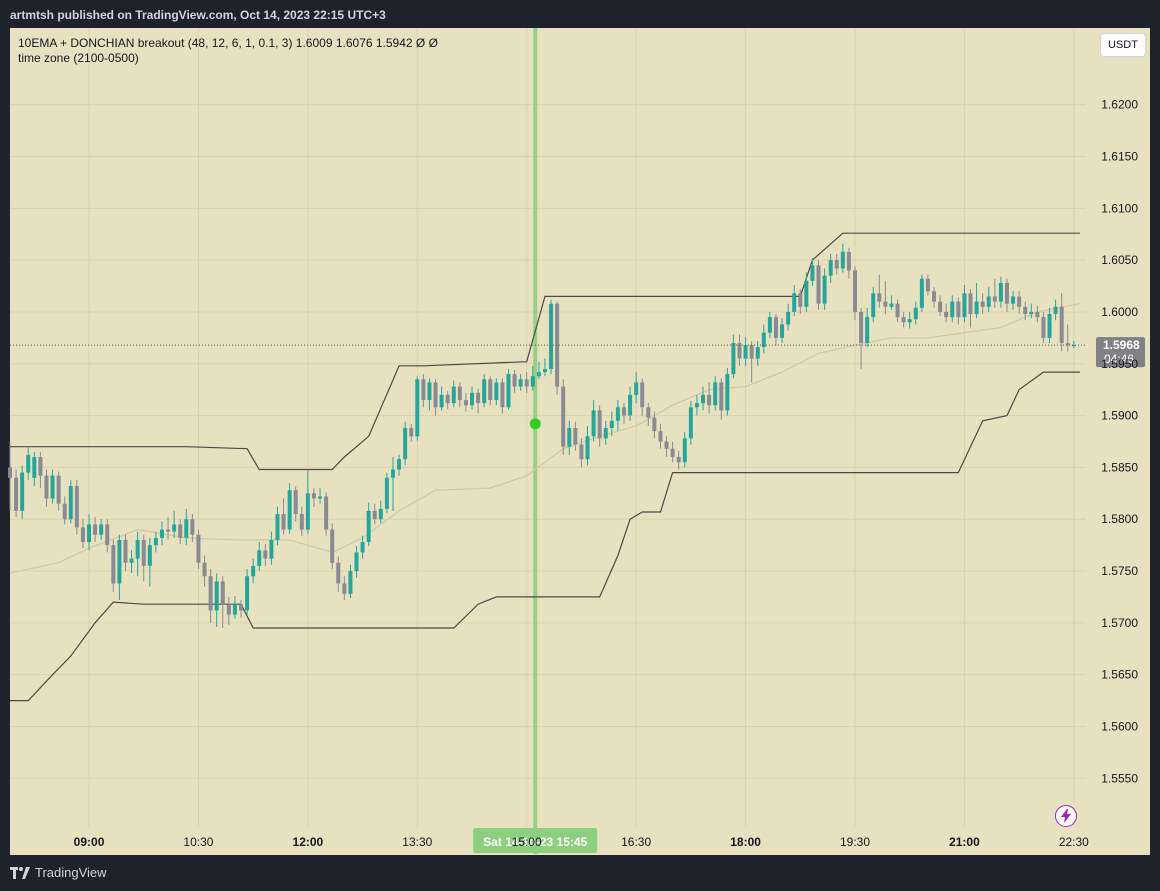 The height and width of the screenshot is (891, 1160). I want to click on crosshair-time-tag, so click(535, 840).